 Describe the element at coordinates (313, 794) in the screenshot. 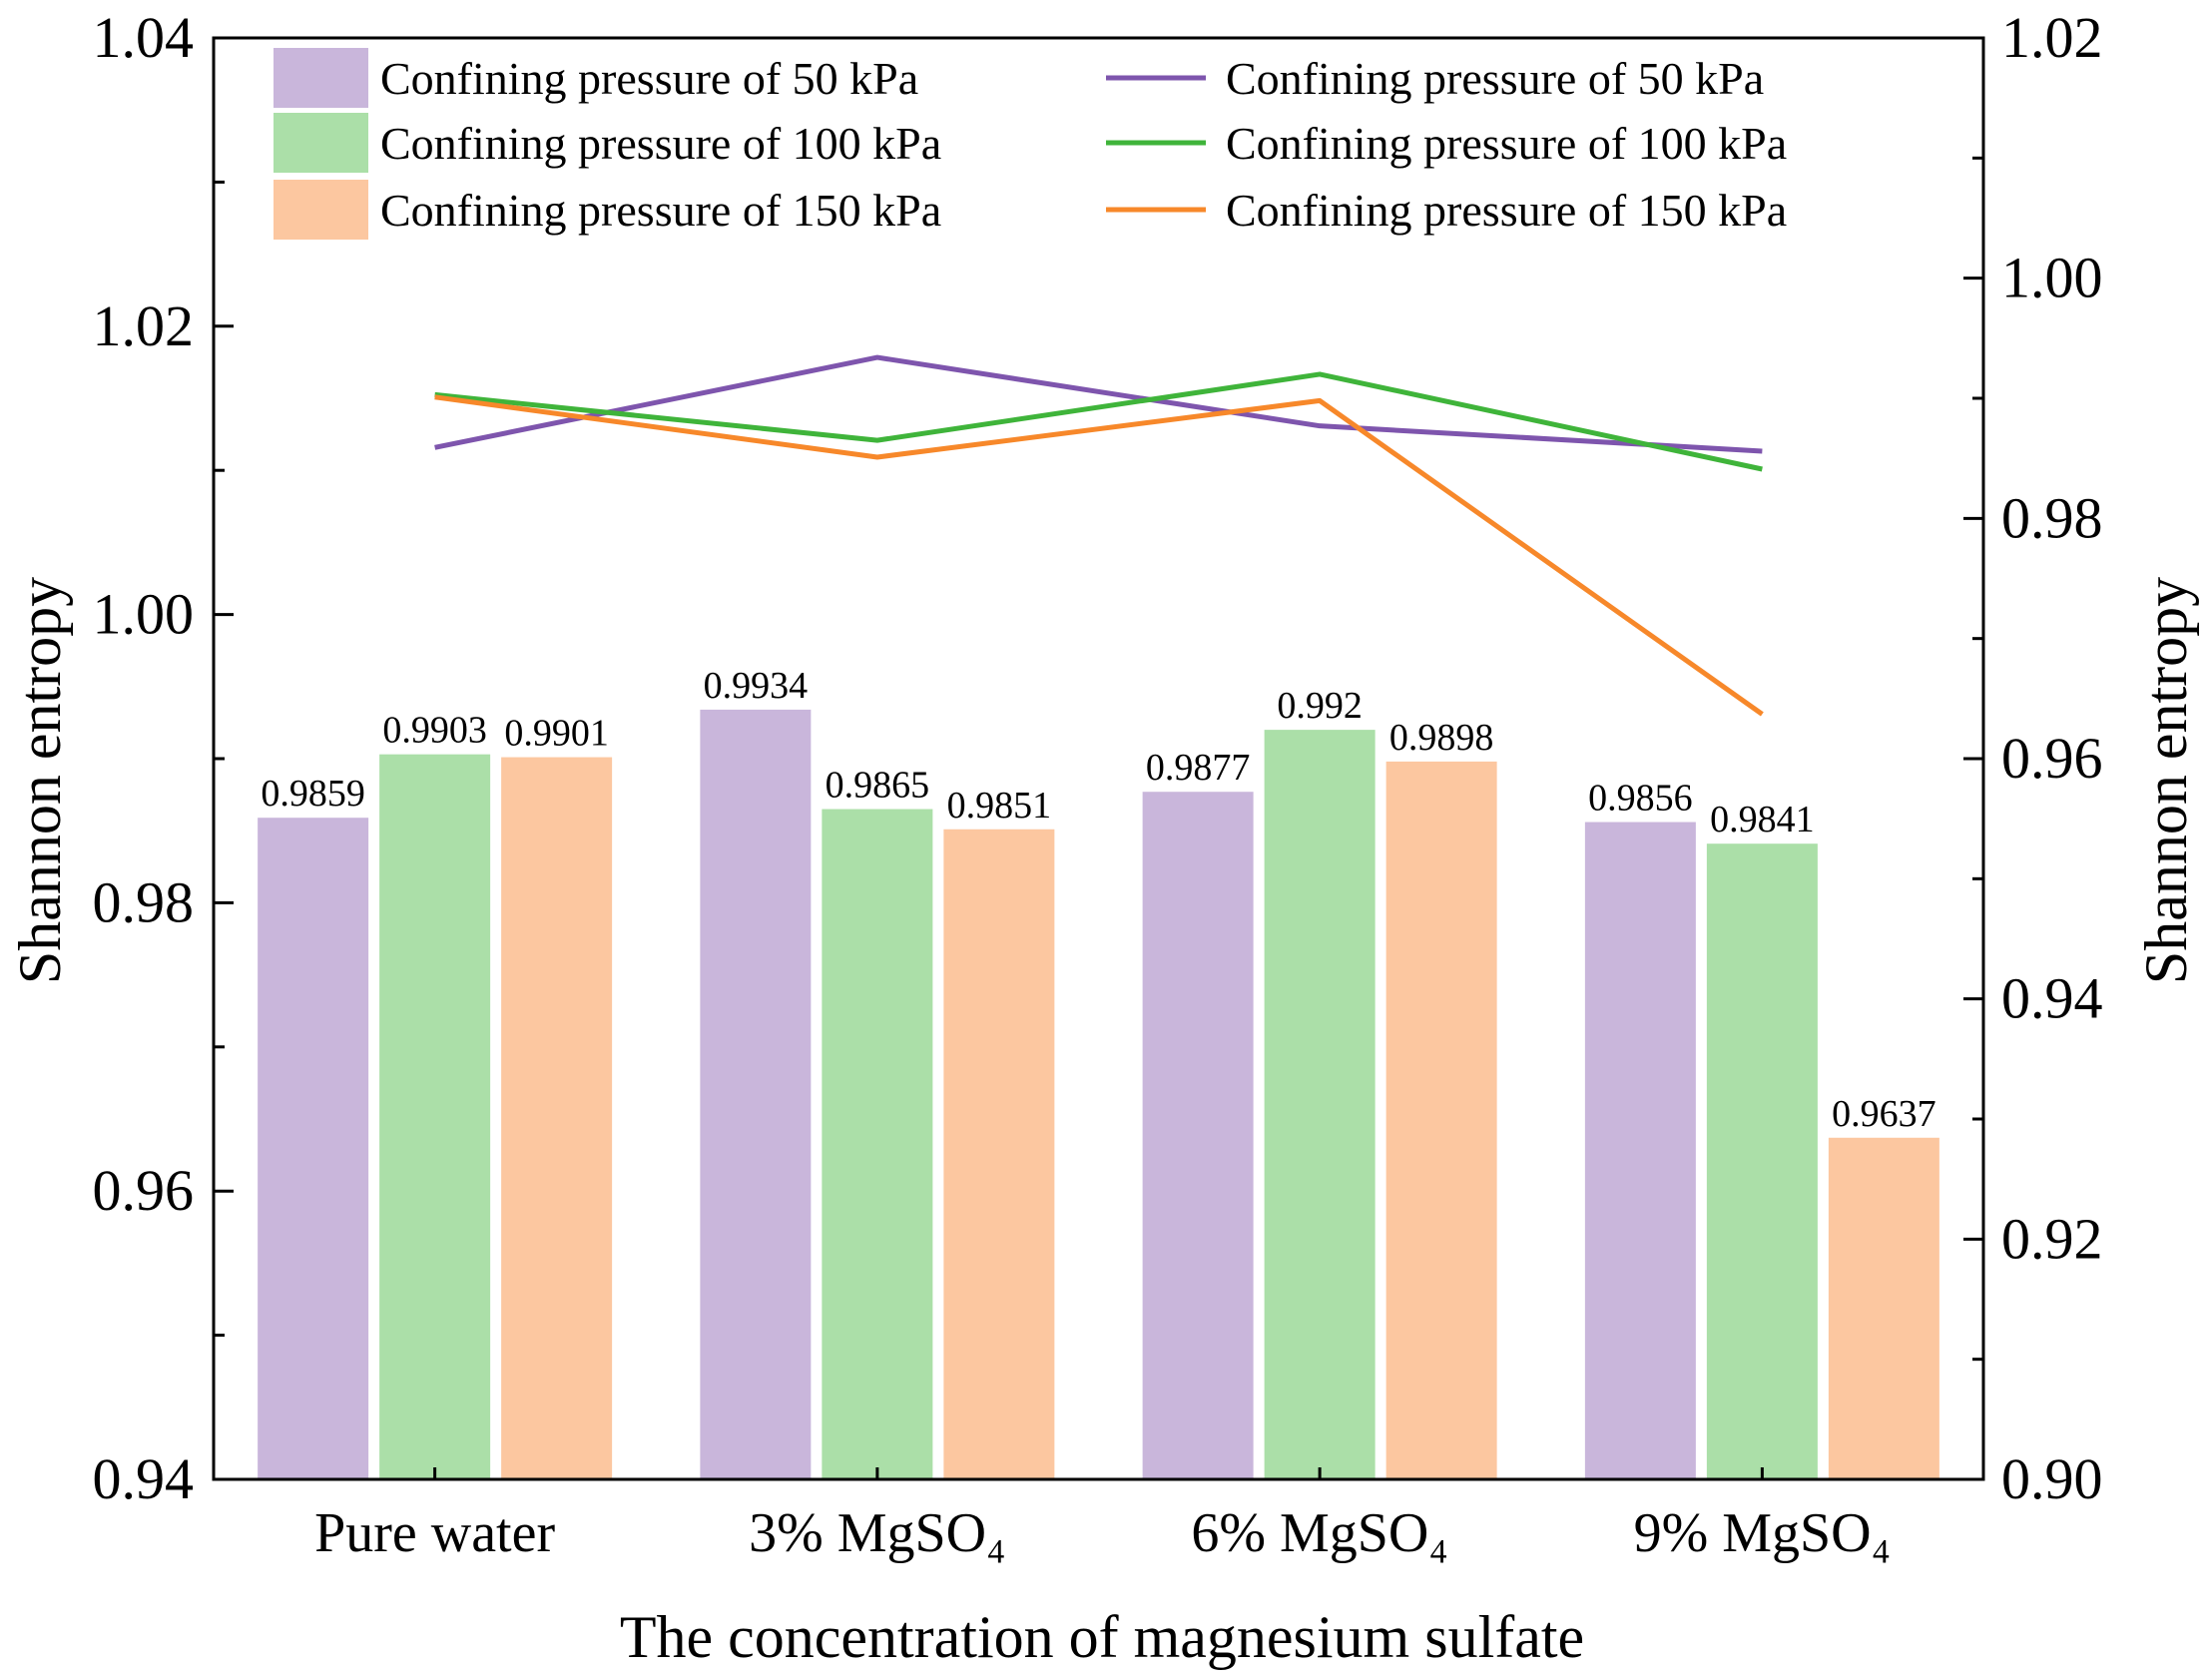

I see `data-label: 0.9859` at that location.